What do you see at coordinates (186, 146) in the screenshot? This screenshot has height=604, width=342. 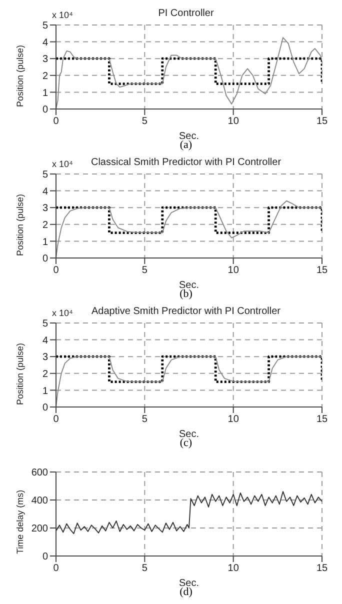 I see `text: (a)` at bounding box center [186, 146].